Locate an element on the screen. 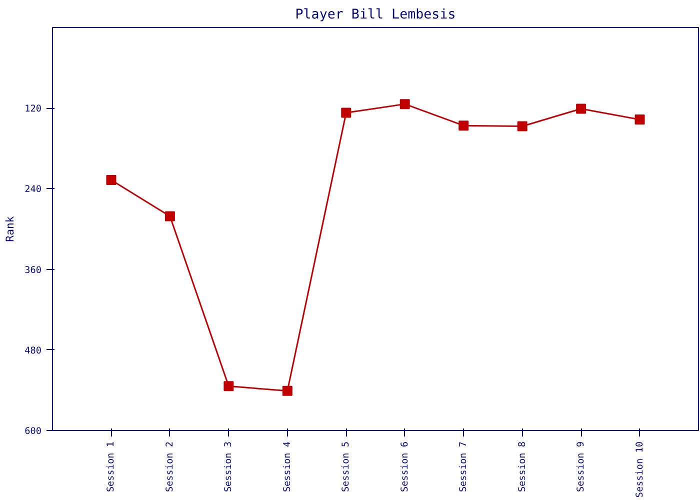 Image resolution: width=700 pixels, height=500 pixels. y-tick-label: 240 is located at coordinates (33, 190).